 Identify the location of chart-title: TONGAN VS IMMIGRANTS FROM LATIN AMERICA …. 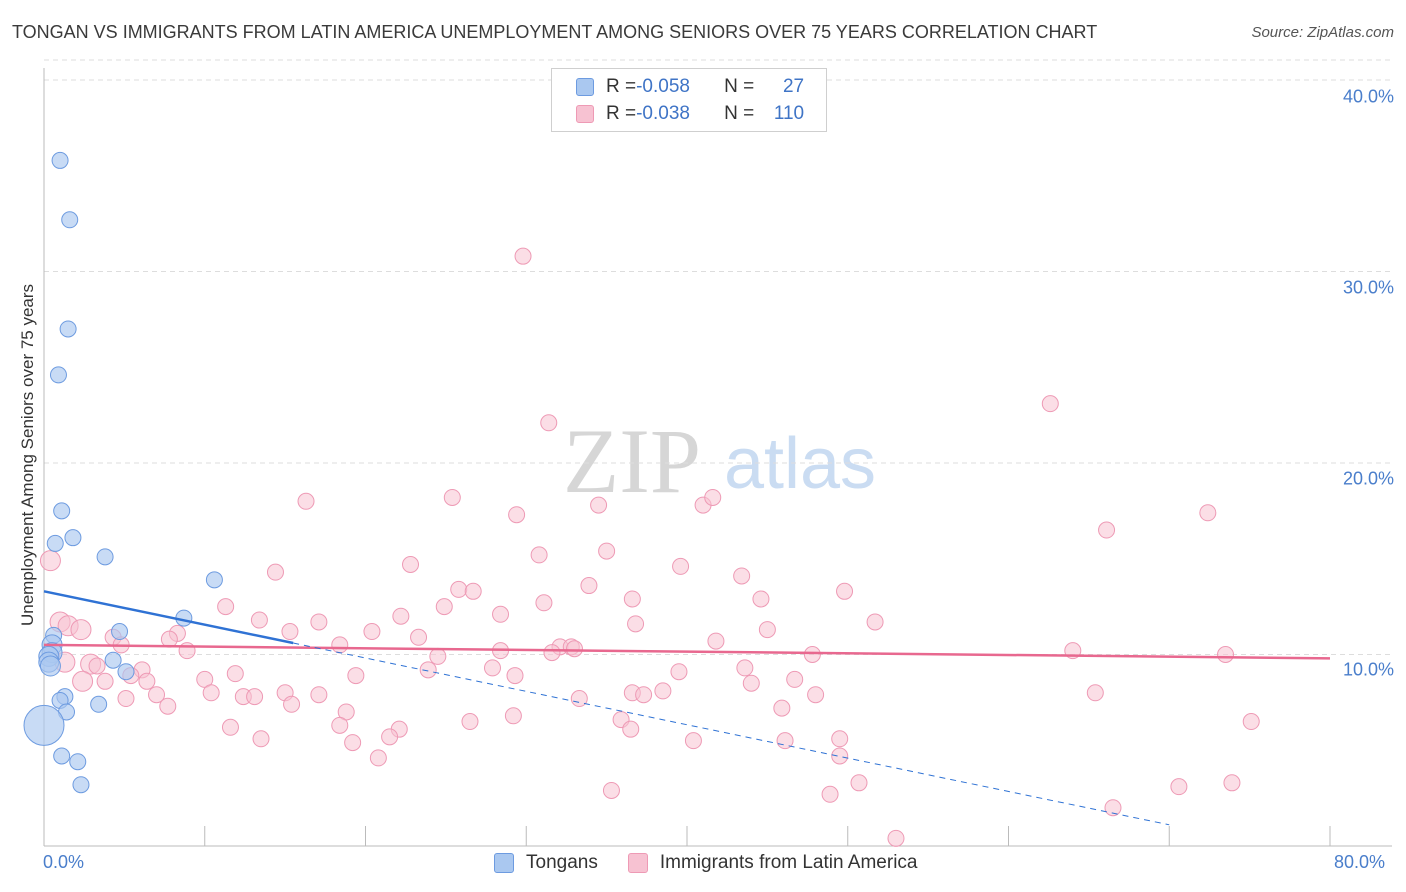
(555, 32).